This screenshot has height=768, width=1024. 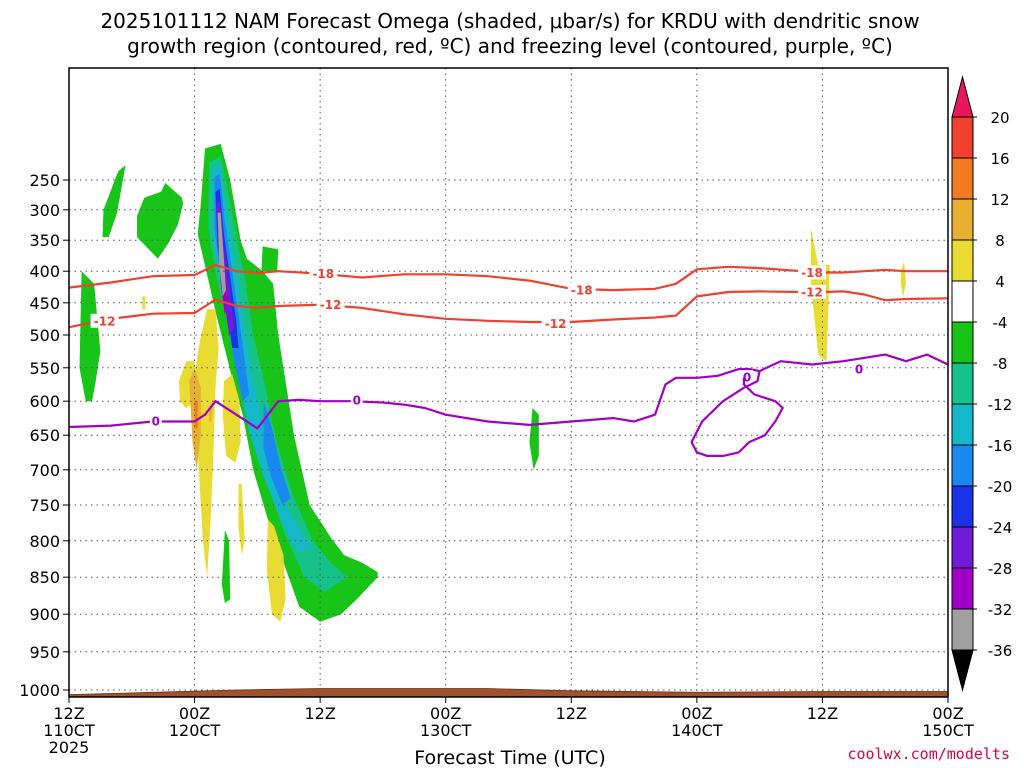 I want to click on contour-label-0-3: 0, so click(x=859, y=370).